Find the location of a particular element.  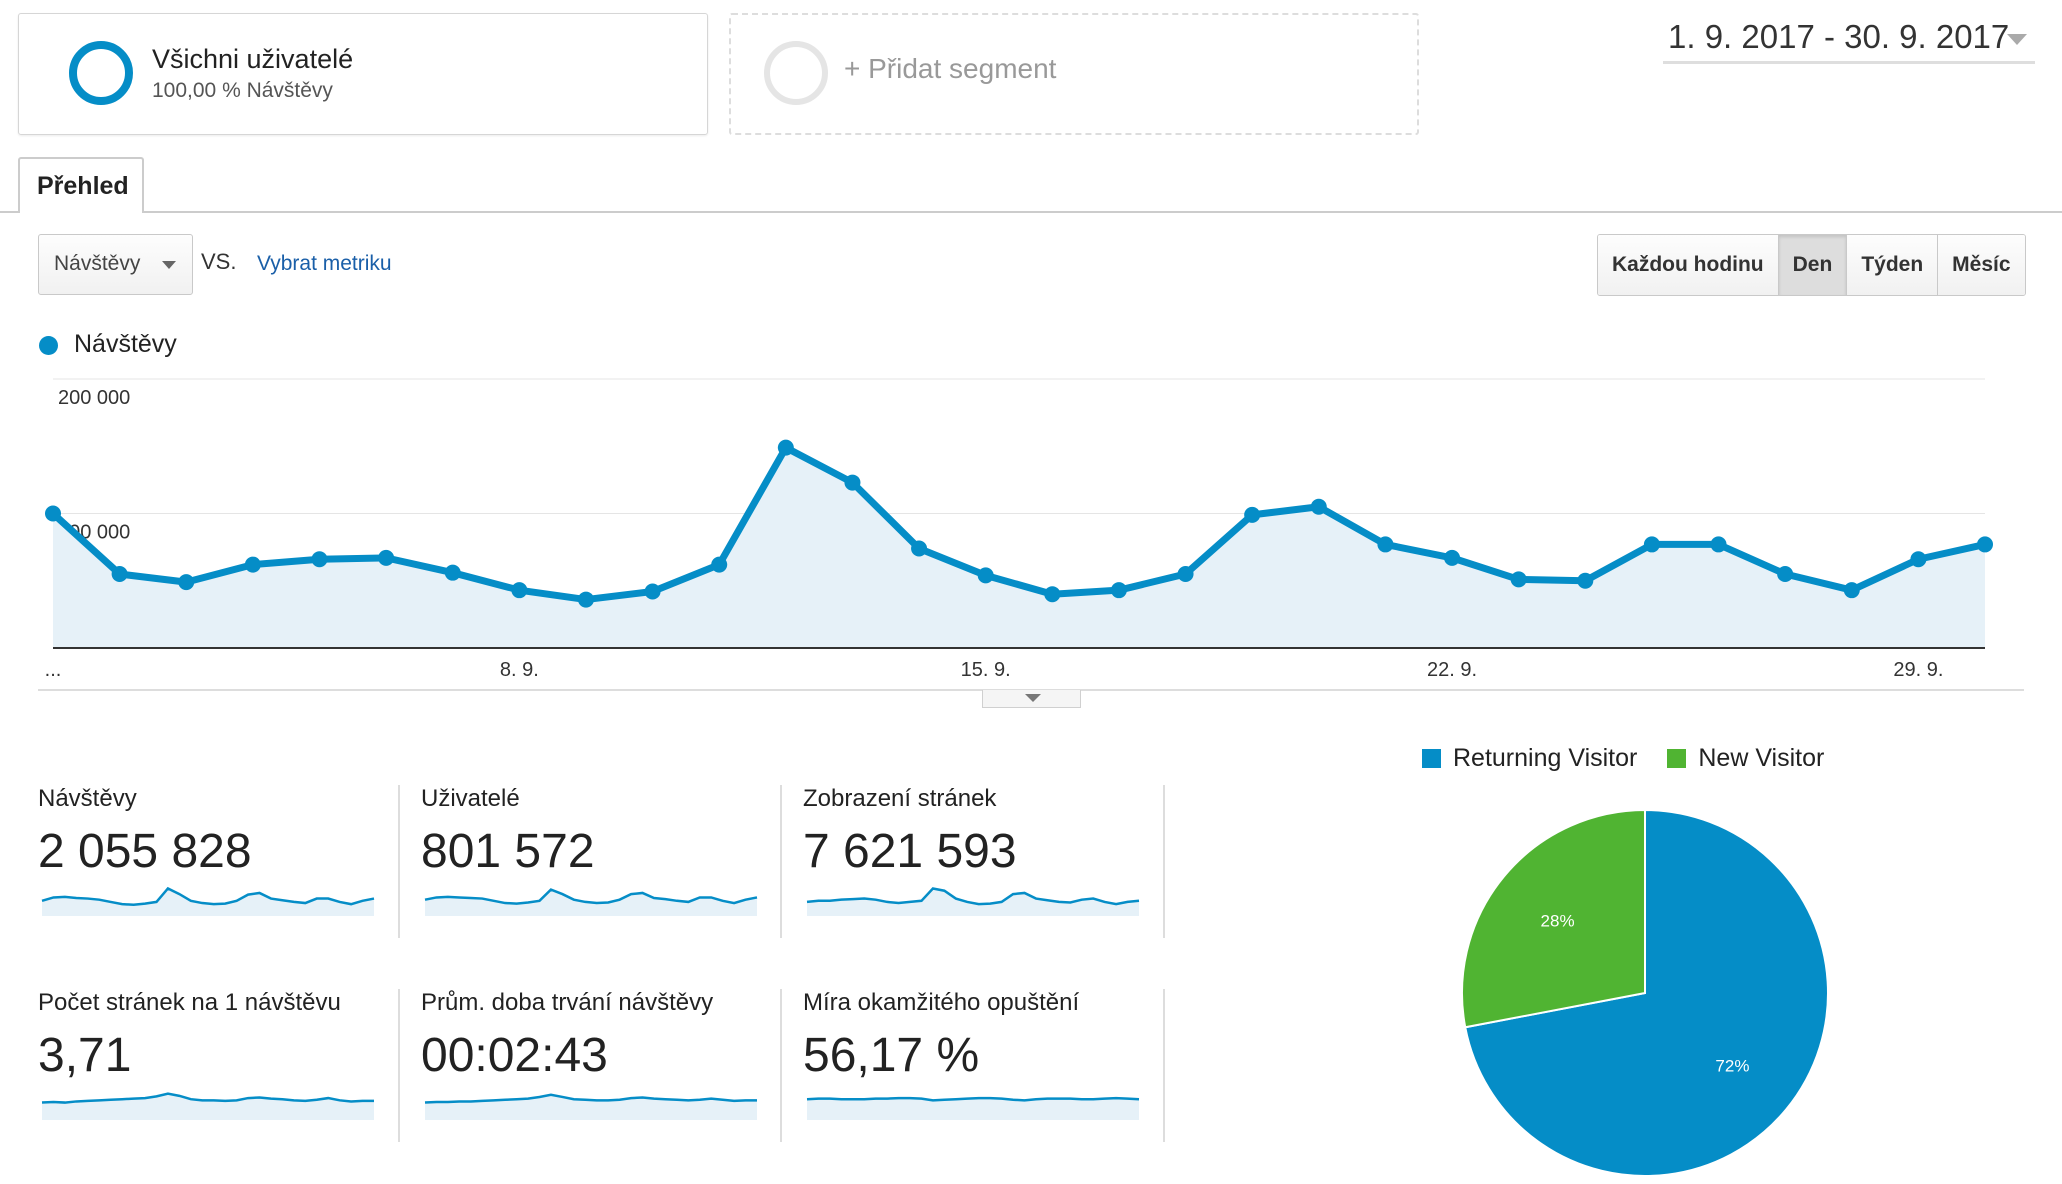

scorecard: Návštěvy 2 055 828 is located at coordinates (208, 865).